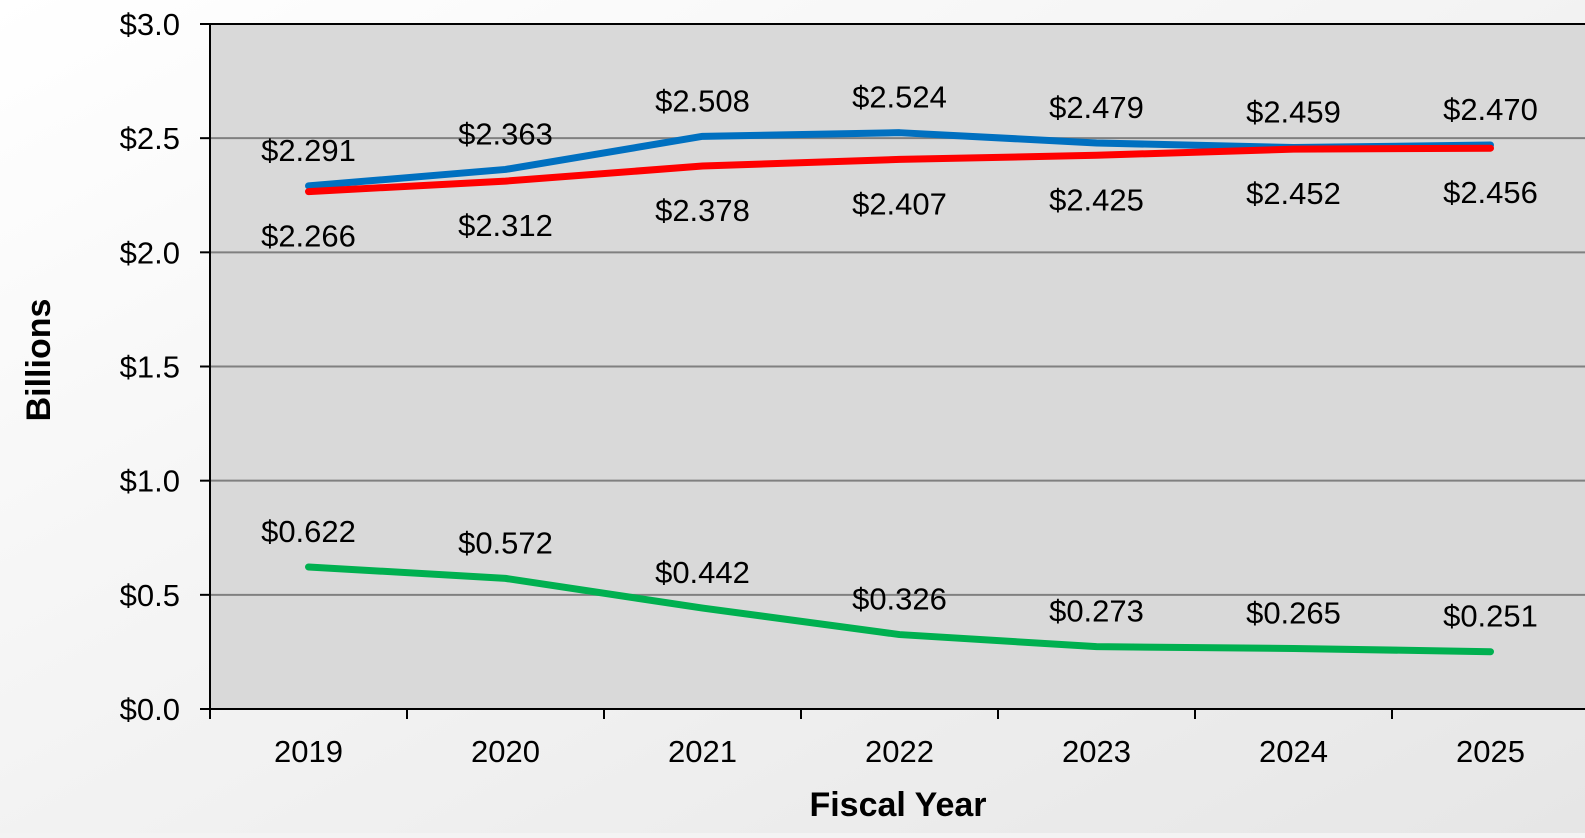 Image resolution: width=1585 pixels, height=838 pixels. Describe the element at coordinates (308, 236) in the screenshot. I see `data-label-s1-2019: $2.266` at that location.